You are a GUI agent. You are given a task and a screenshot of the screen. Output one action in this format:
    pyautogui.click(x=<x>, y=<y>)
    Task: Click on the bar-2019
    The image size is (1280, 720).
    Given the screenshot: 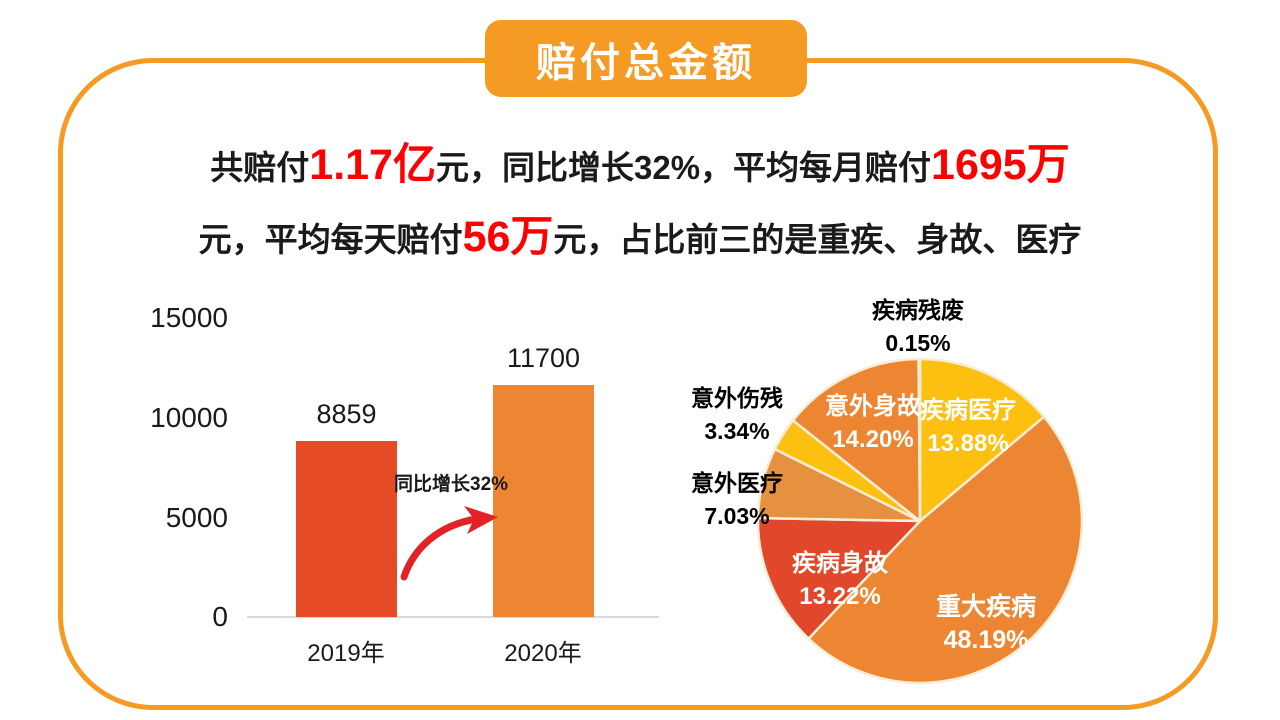 What is the action you would take?
    pyautogui.click(x=346, y=529)
    